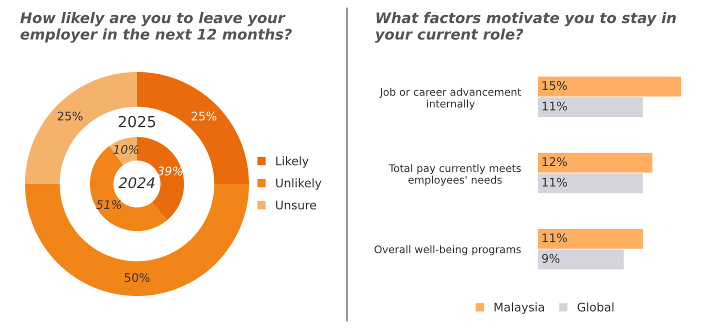 The width and height of the screenshot is (701, 329). What do you see at coordinates (447, 250) in the screenshot?
I see `y-tick-label: Overall well-being programs` at bounding box center [447, 250].